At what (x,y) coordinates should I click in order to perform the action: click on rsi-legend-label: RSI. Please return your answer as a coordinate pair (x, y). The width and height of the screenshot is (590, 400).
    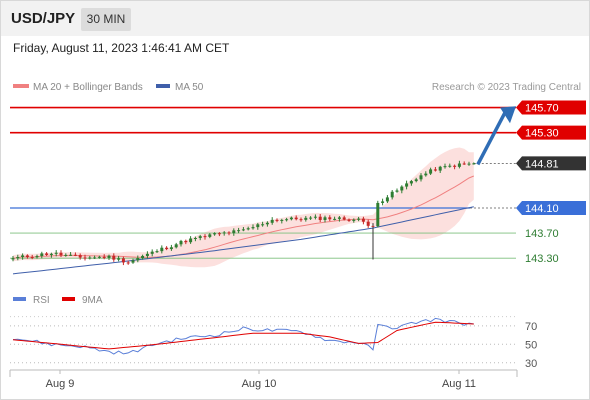
    Looking at the image, I should click on (41, 300).